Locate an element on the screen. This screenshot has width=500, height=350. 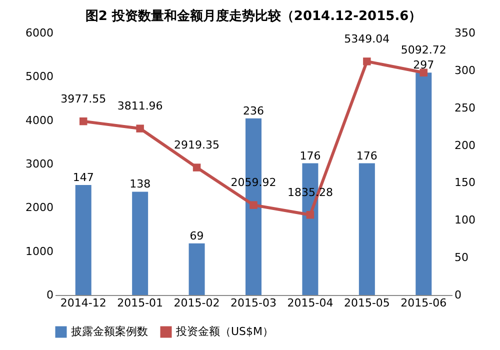
legend-label: 投资金额（US$M） is located at coordinates (224, 331).